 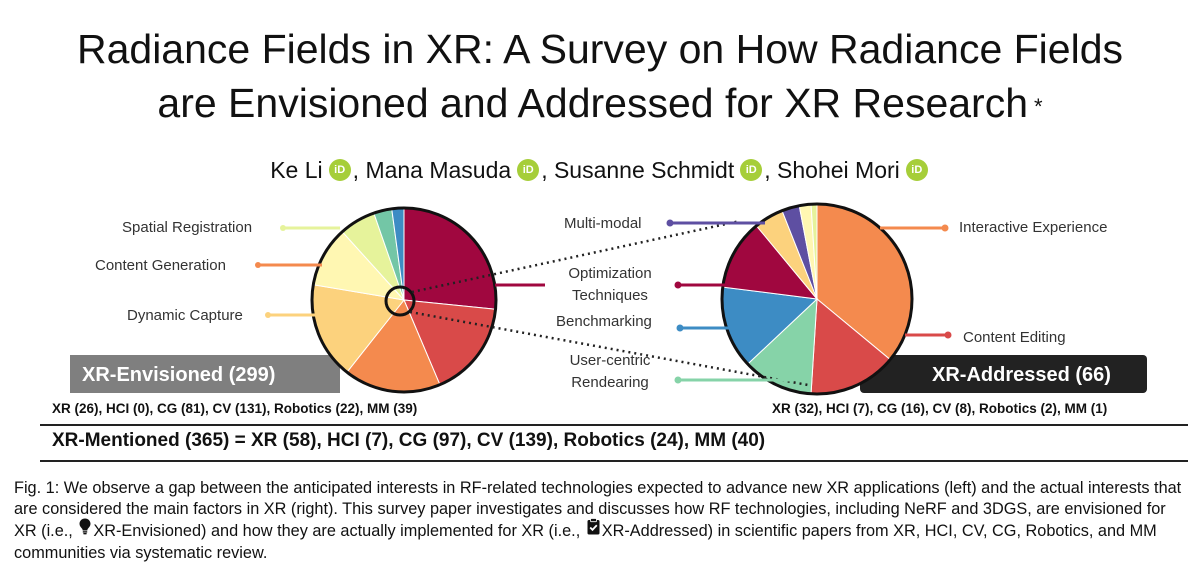 I want to click on highlight-circle, so click(x=400, y=301).